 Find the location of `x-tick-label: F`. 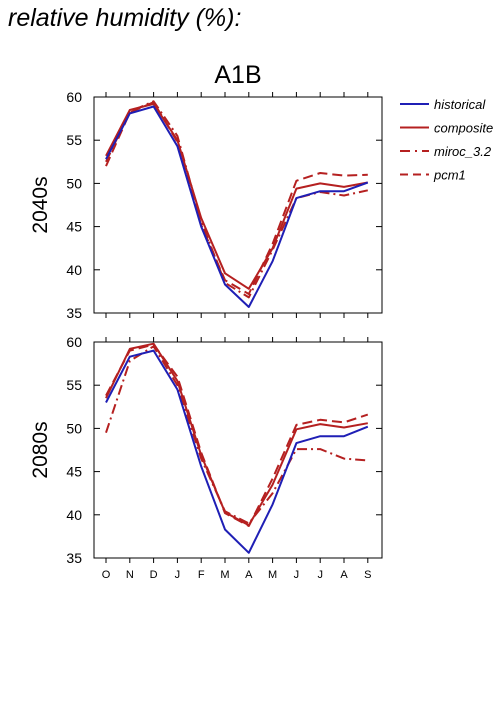

x-tick-label: F is located at coordinates (201, 575).